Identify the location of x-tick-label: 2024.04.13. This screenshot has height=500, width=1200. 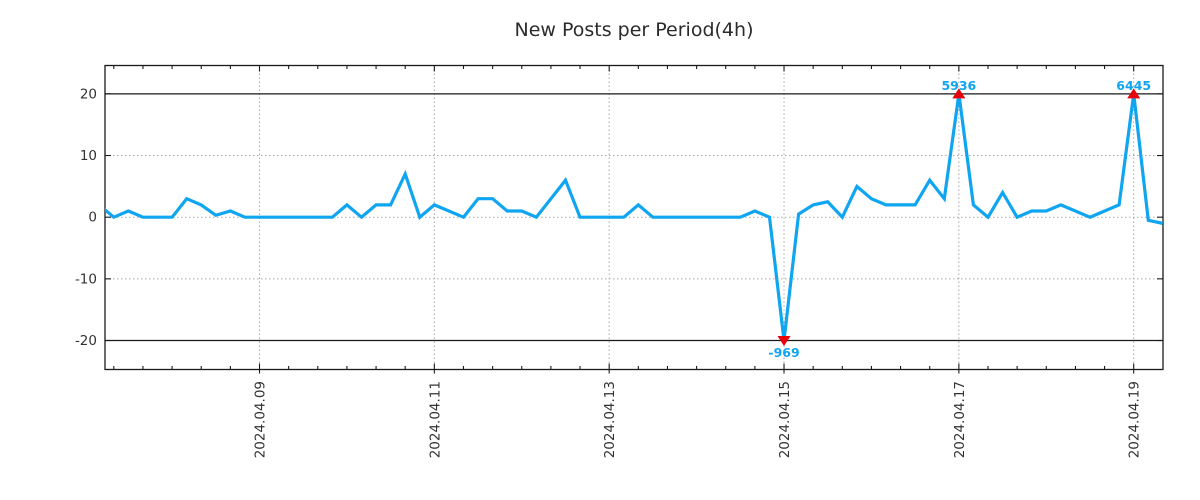
(610, 419).